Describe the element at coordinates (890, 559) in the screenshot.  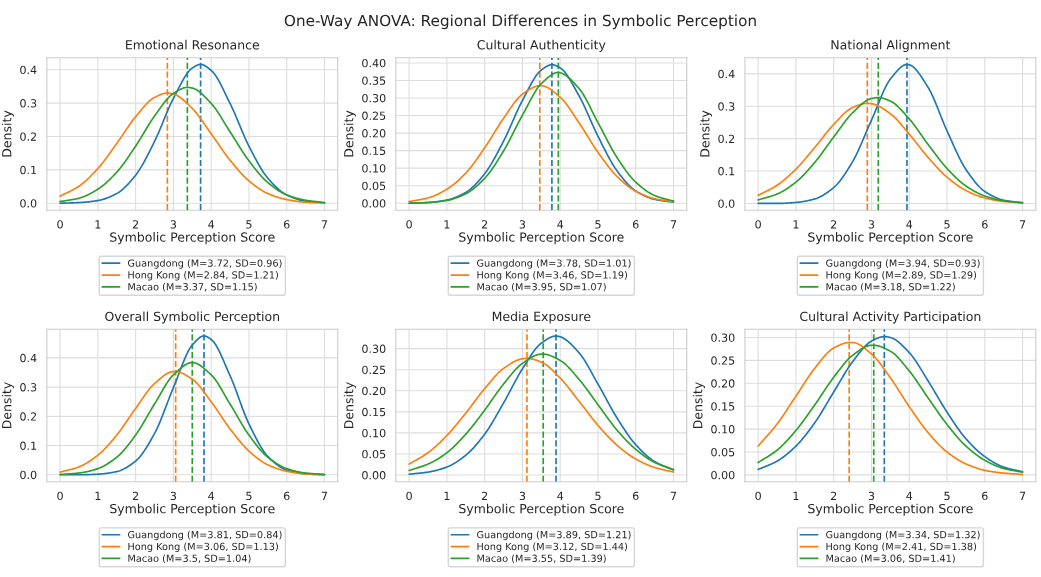
I see `legend-label: Macao (M=3.06, SD=1.41)` at that location.